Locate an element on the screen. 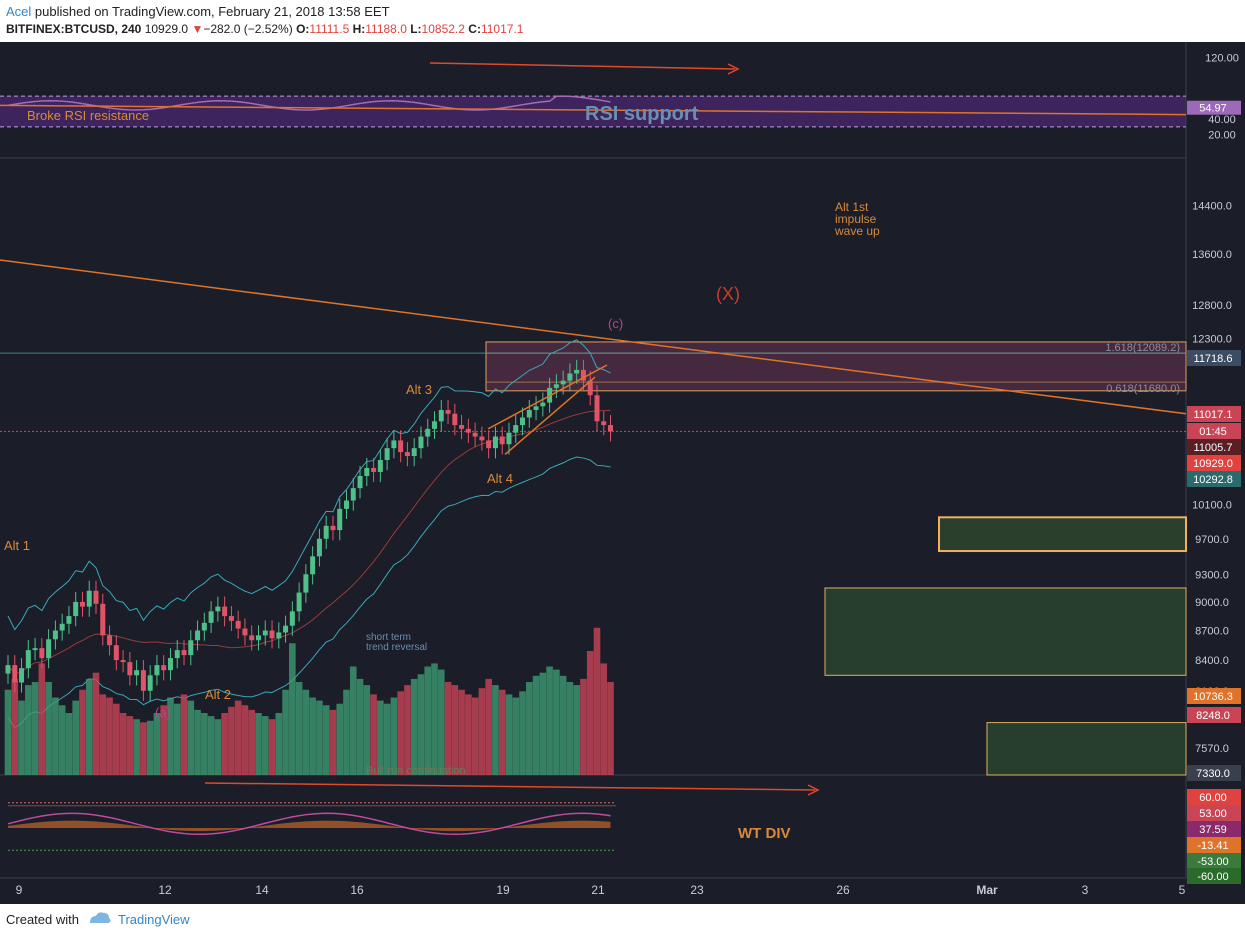  time-tick-label: 21 is located at coordinates (598, 890).